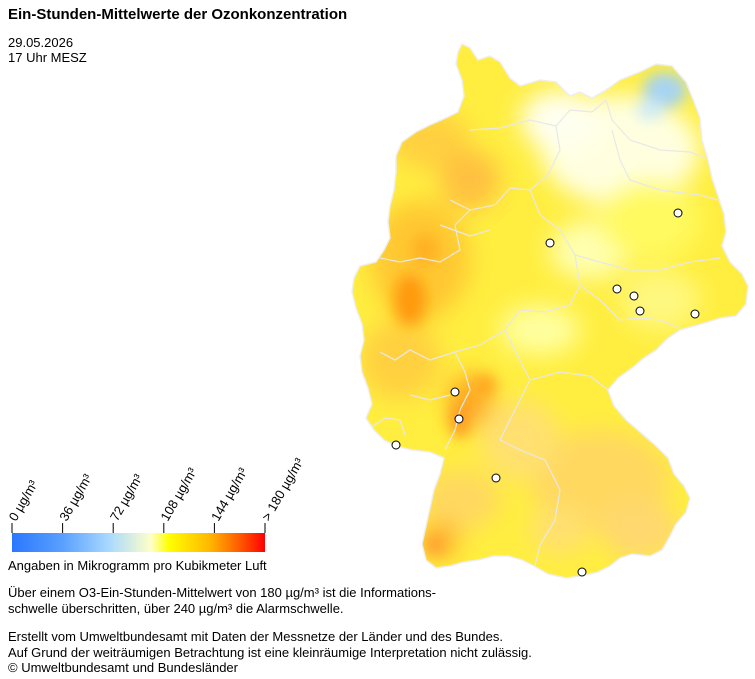 The height and width of the screenshot is (679, 755). Describe the element at coordinates (283, 489) in the screenshot. I see `legend-tick-label: > 180 µg/m³` at that location.